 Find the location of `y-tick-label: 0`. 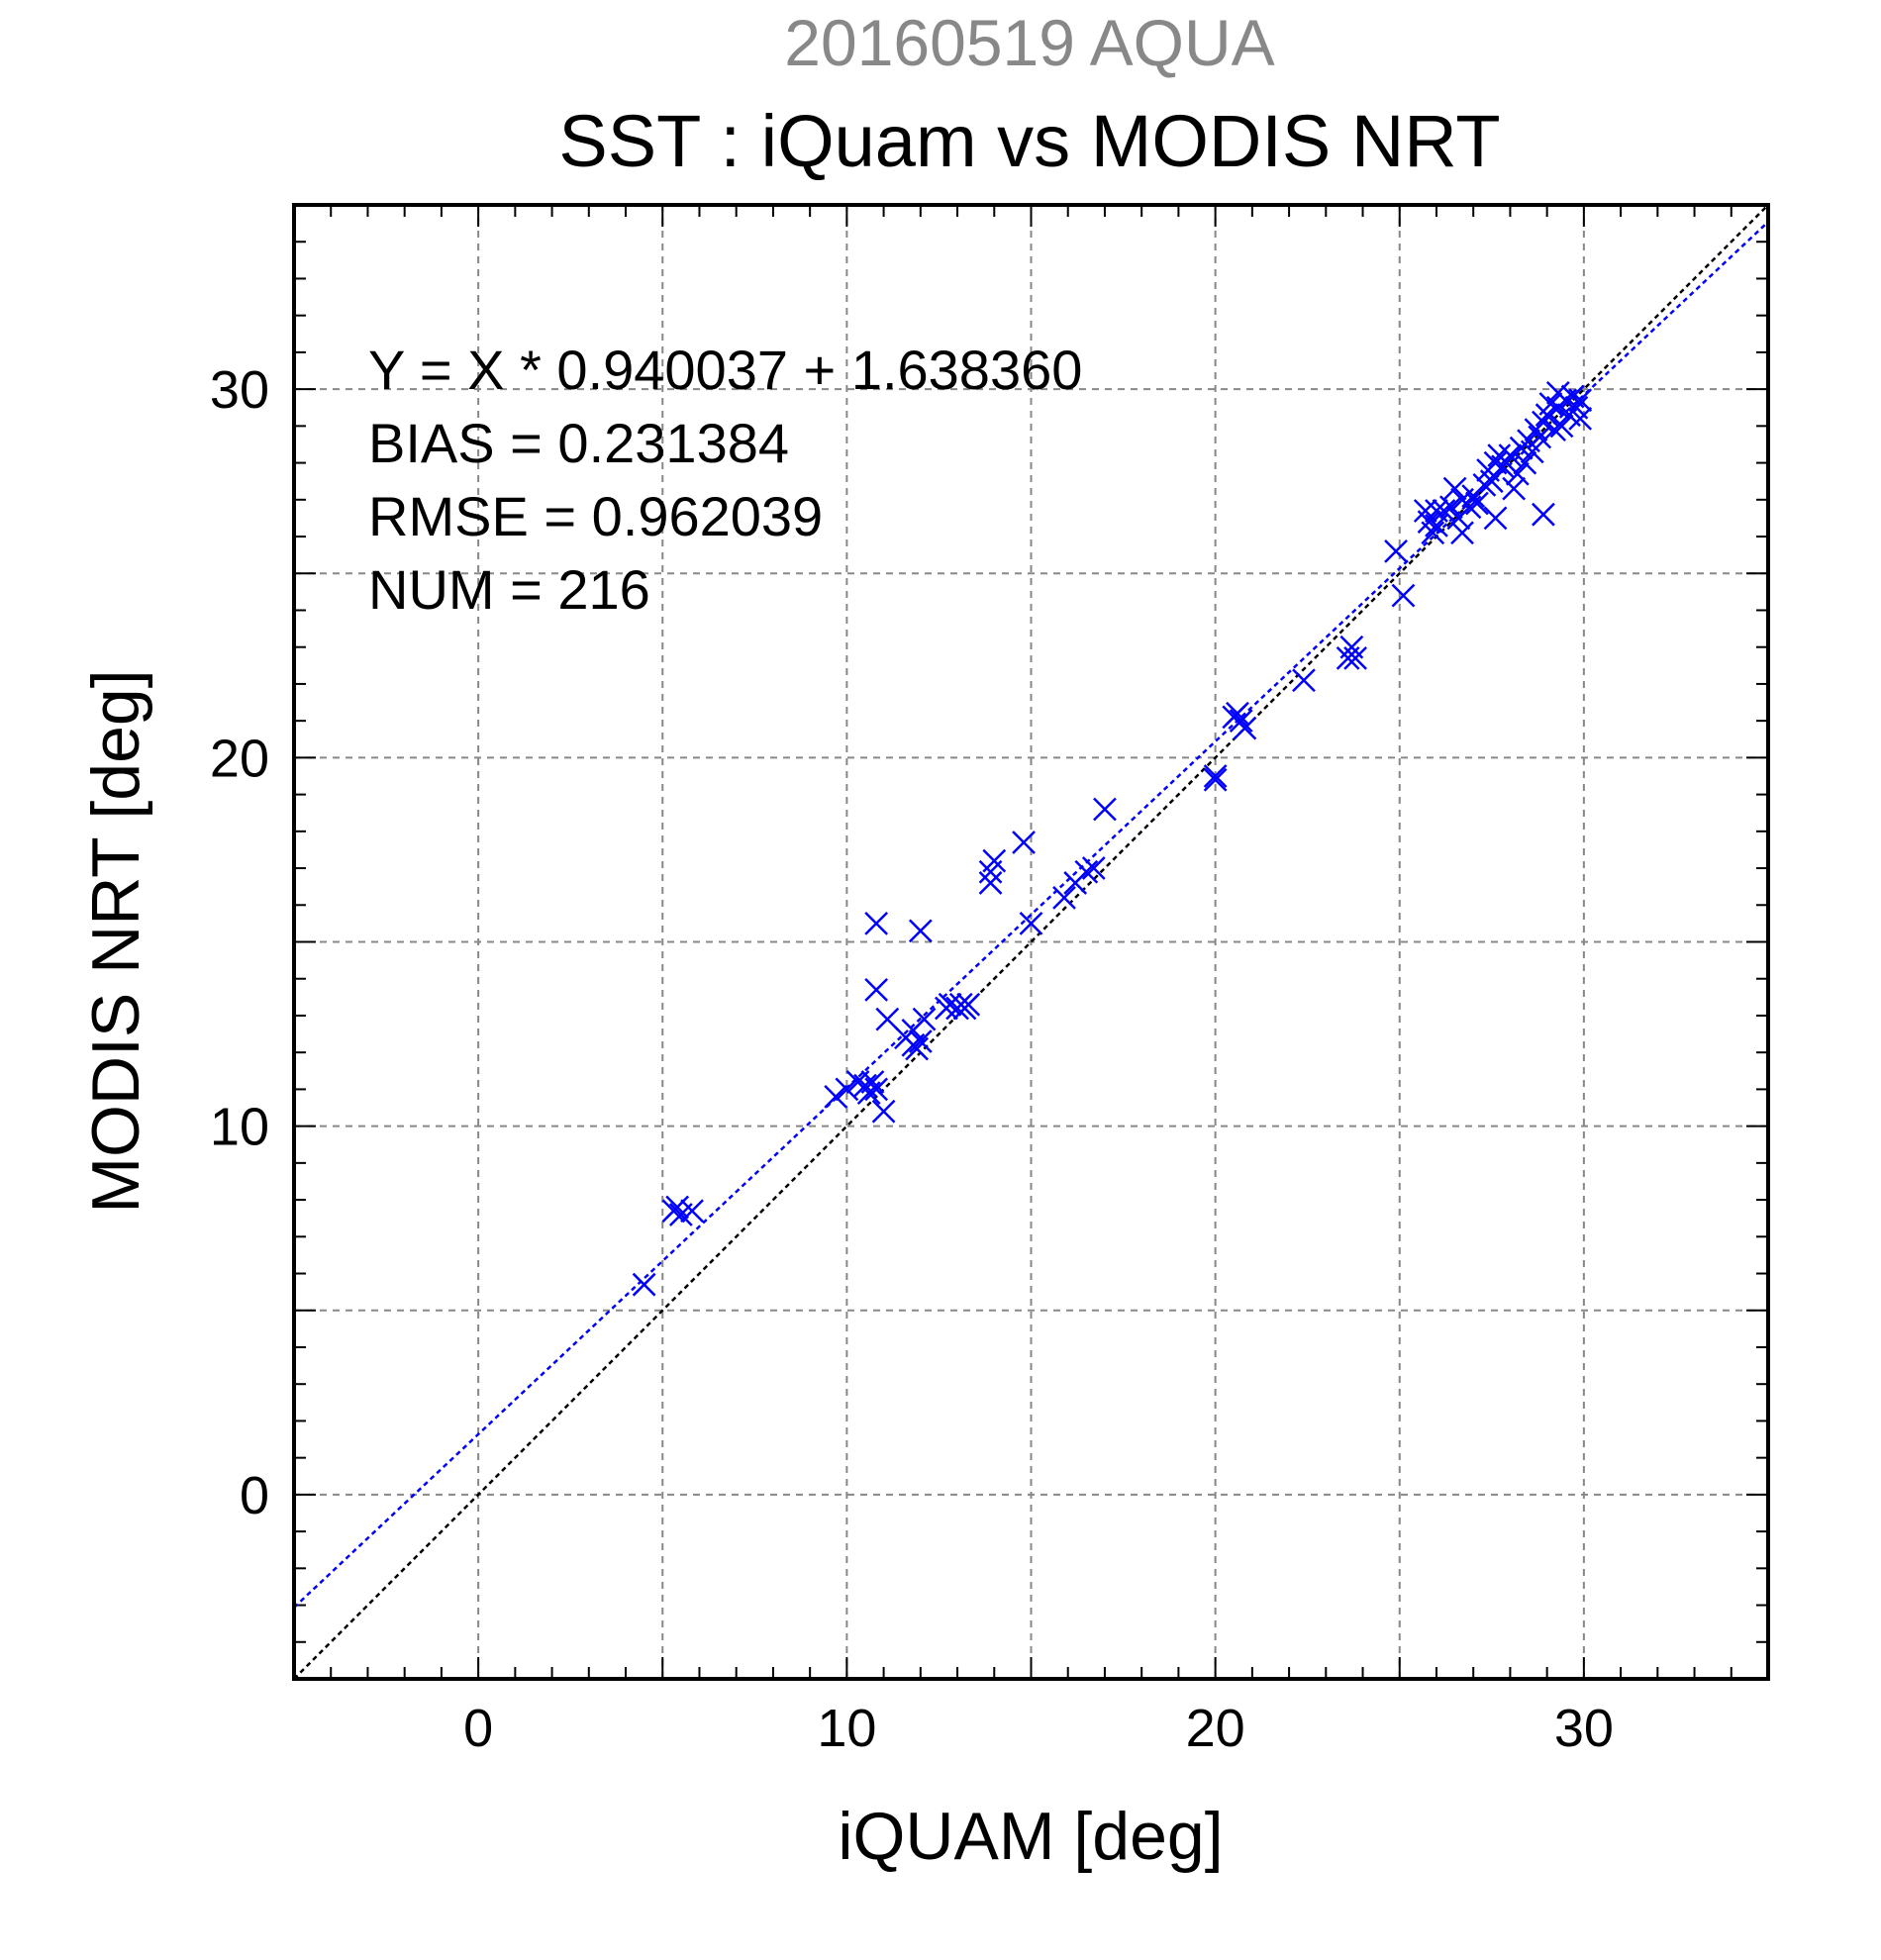

y-tick-label: 0 is located at coordinates (255, 1495).